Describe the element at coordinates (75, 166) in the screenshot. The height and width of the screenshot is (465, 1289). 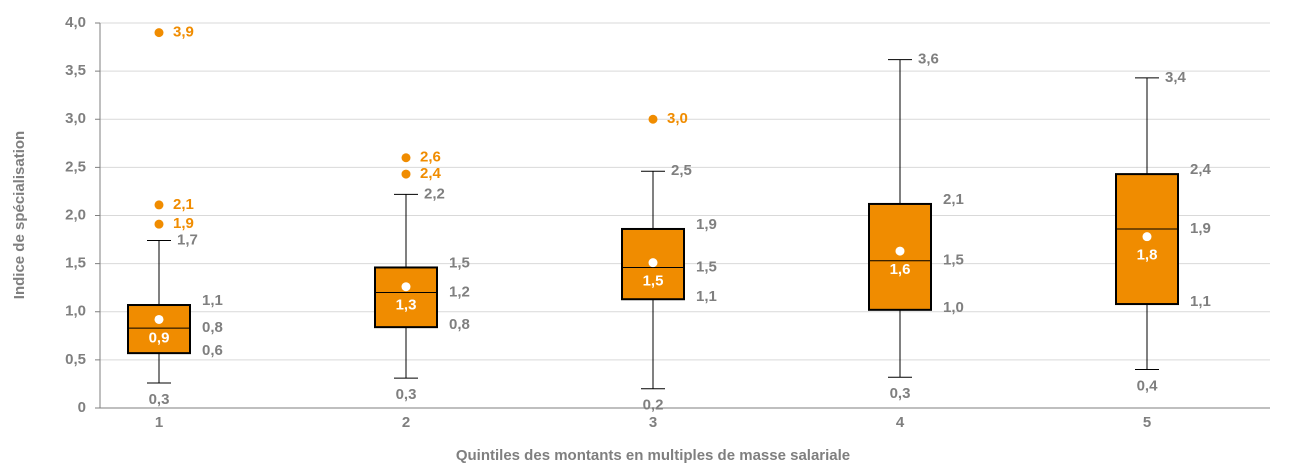
I see `y-tick-label: 2,5` at that location.